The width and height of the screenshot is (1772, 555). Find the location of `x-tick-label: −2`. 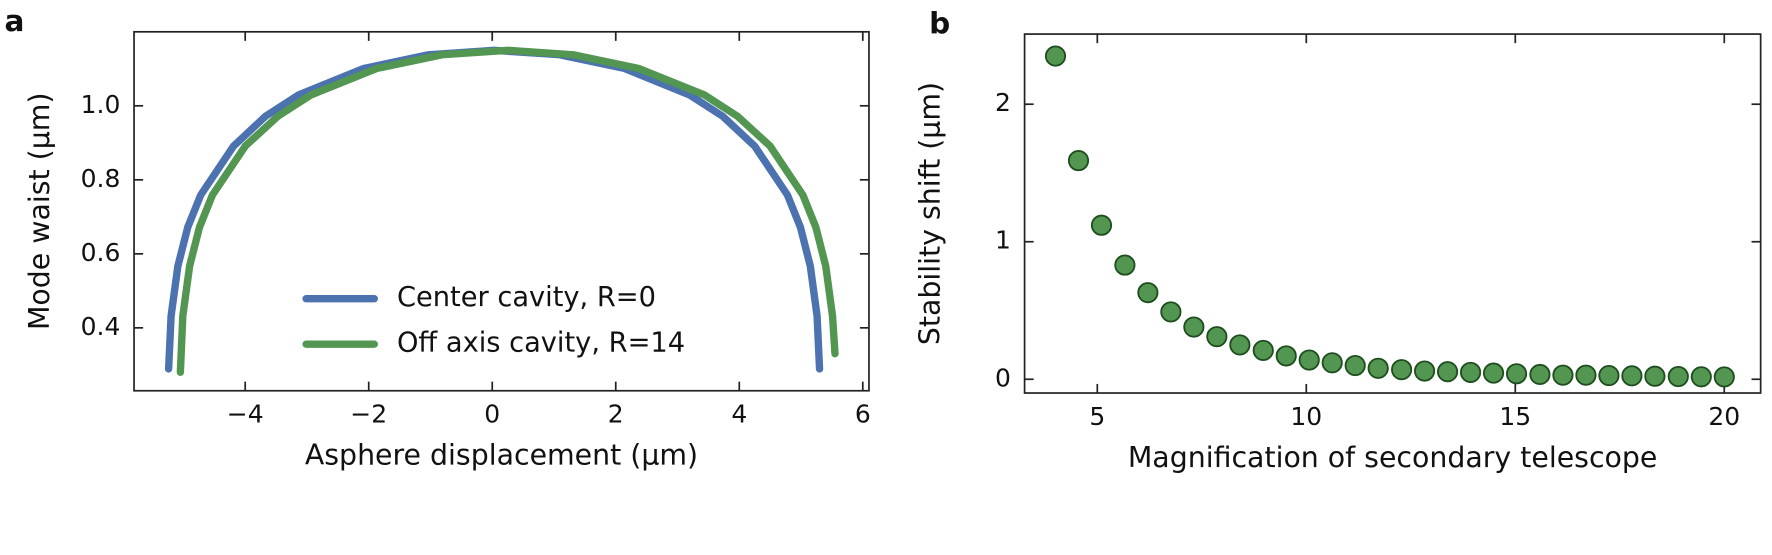

x-tick-label: −2 is located at coordinates (368, 414).